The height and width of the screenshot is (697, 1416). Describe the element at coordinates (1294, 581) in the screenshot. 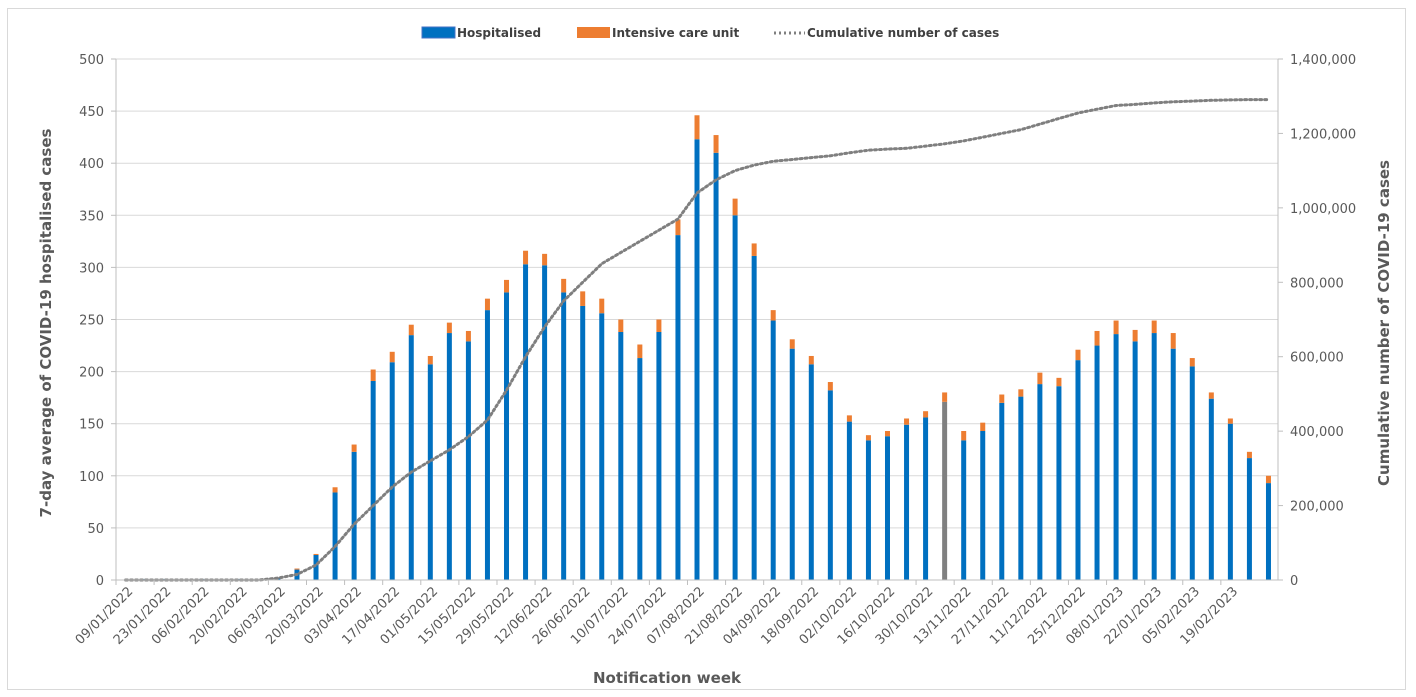

I see `y2-tick-label: 0` at that location.